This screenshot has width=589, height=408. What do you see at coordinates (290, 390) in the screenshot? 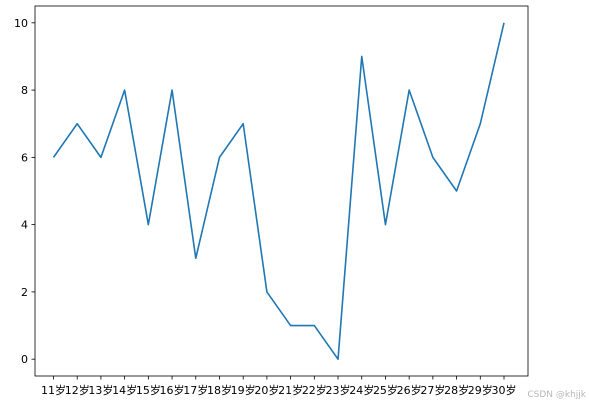
I see `x-tick-label: 21岁` at bounding box center [290, 390].